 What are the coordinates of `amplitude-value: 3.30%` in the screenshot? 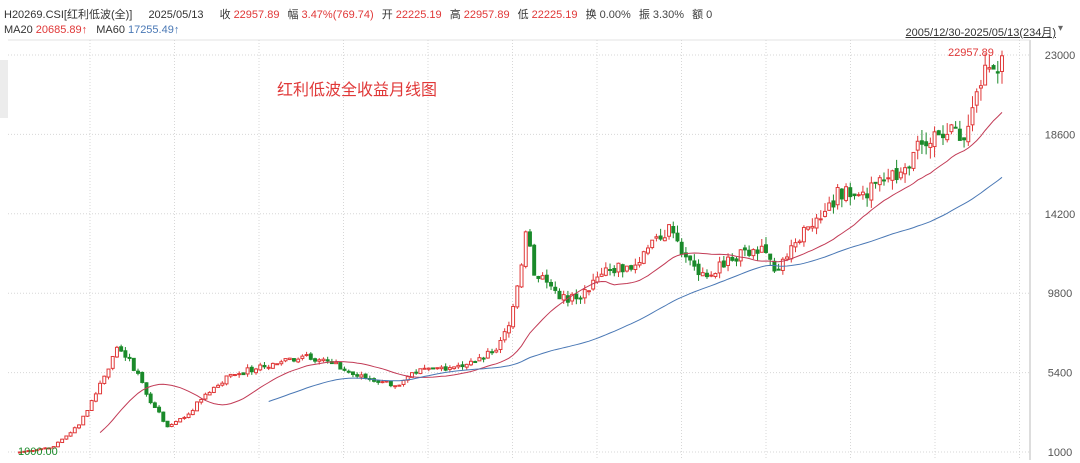 It's located at (668, 15).